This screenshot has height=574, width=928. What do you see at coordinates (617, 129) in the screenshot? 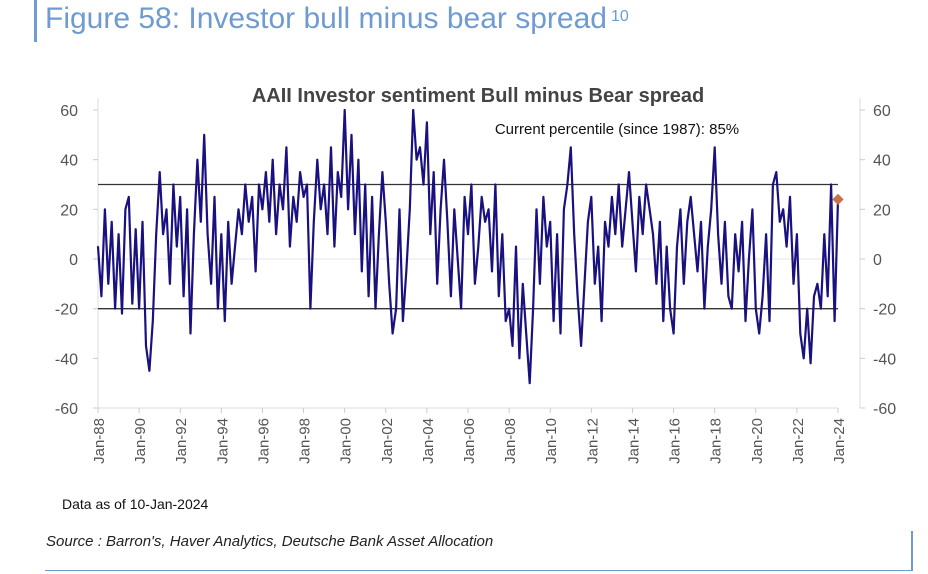
I see `percentile-annotation: Current percentile (since 1987): 85%` at bounding box center [617, 129].